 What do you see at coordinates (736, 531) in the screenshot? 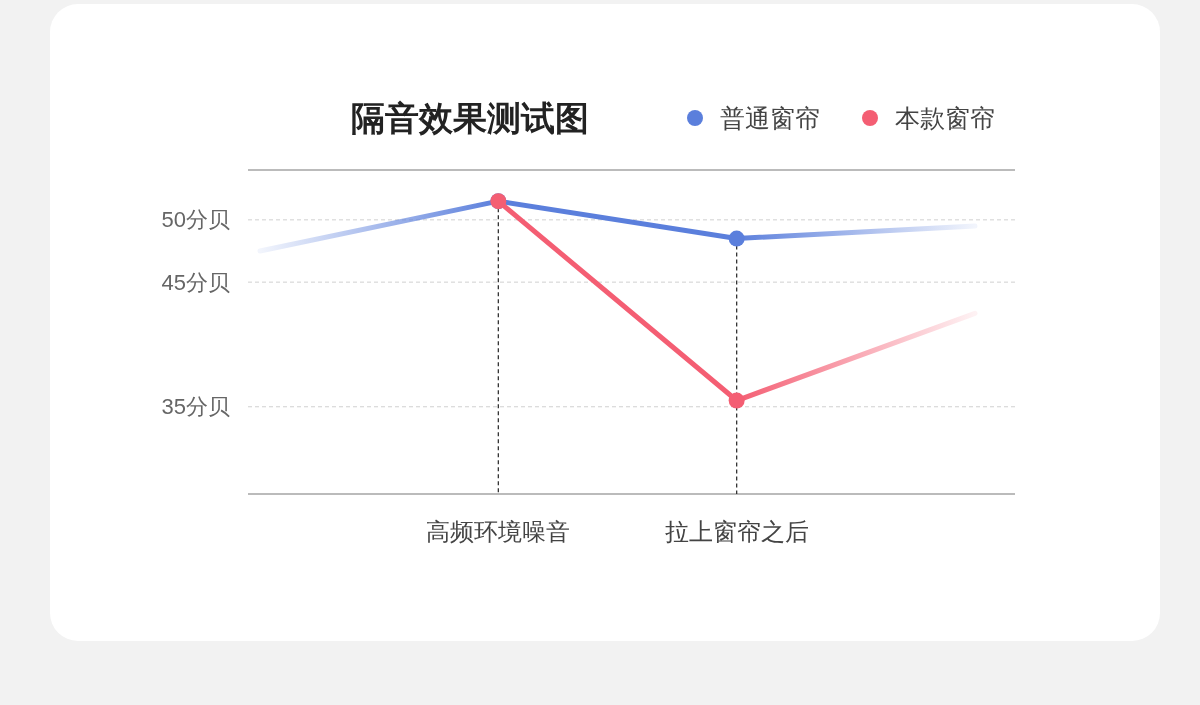
I see `x-tick-label: 拉上窗帘之后` at bounding box center [736, 531].